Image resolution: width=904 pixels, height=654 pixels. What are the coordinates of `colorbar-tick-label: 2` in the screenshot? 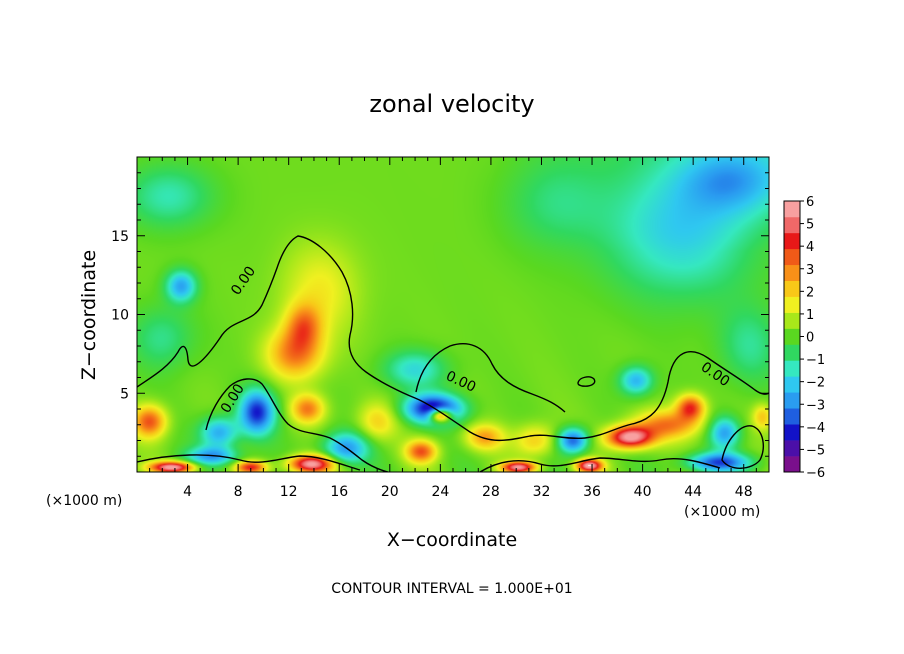 It's located at (810, 292).